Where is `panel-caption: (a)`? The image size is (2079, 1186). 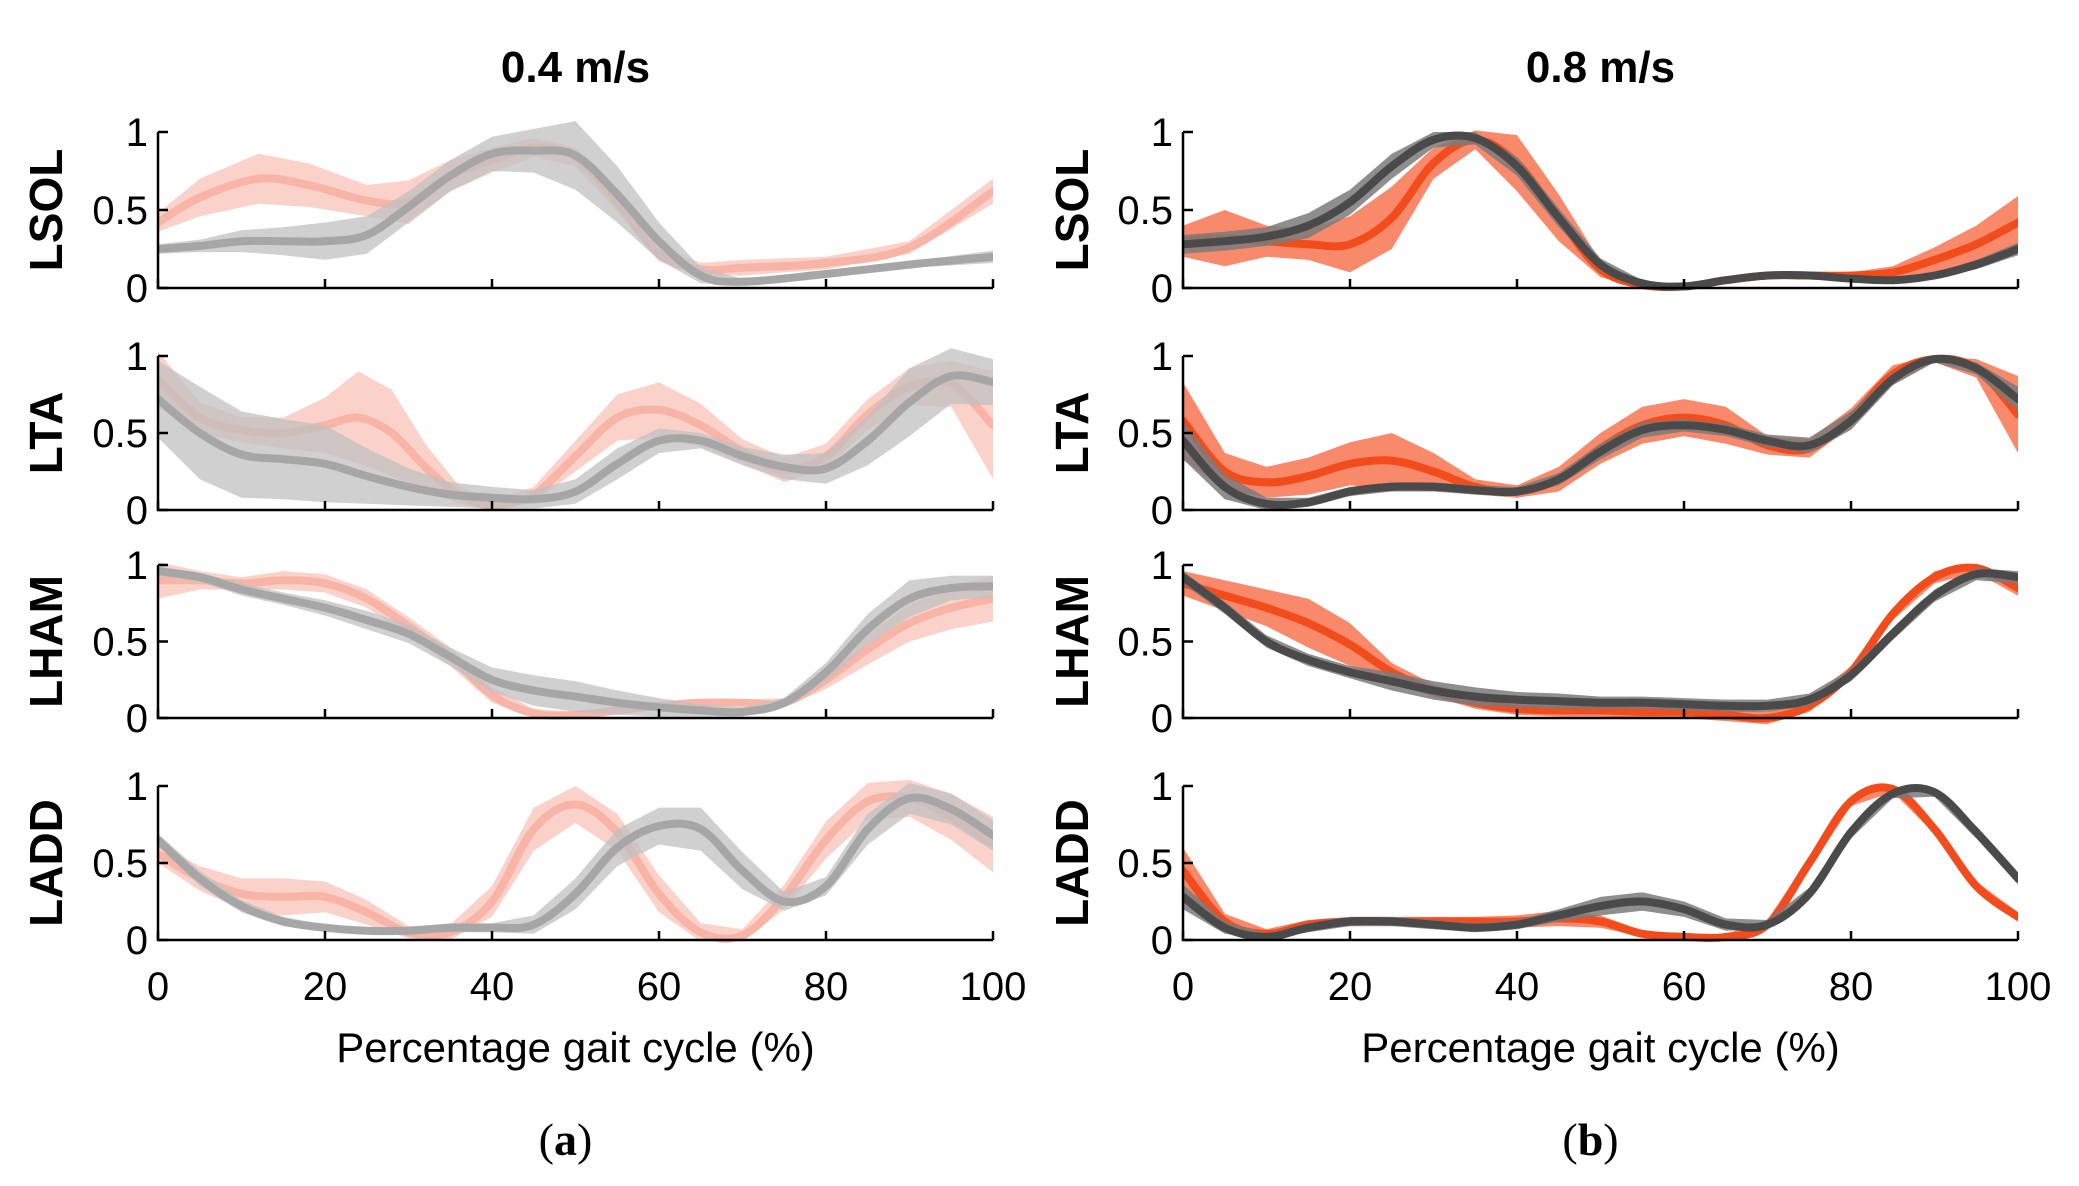
panel-caption: (a) is located at coordinates (566, 1139).